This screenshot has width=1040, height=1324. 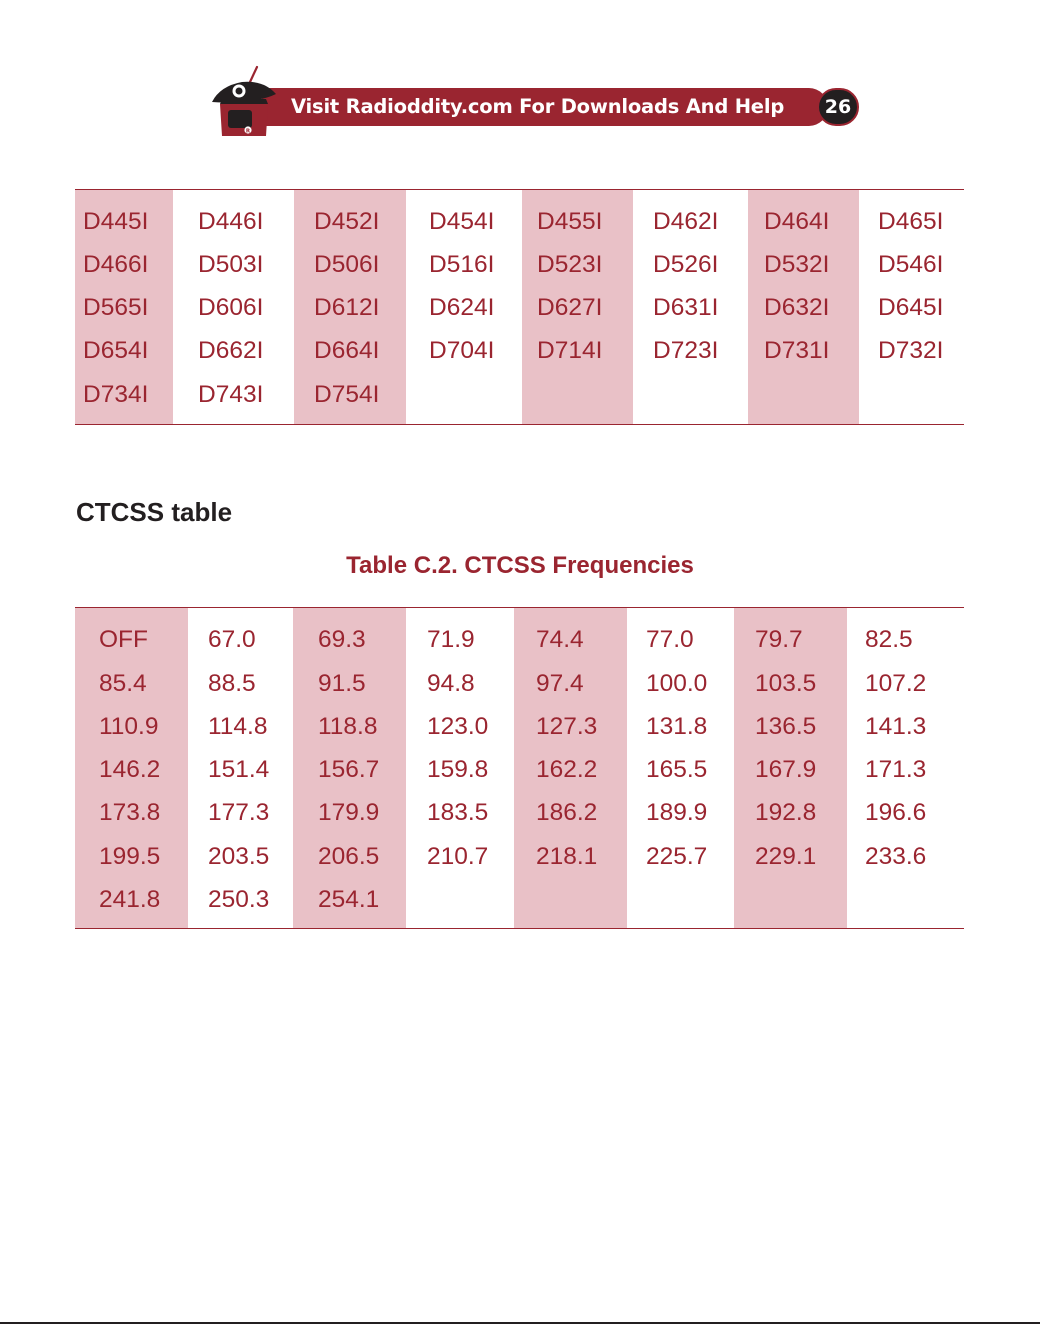 I want to click on table-cell: 173.8, so click(x=130, y=812).